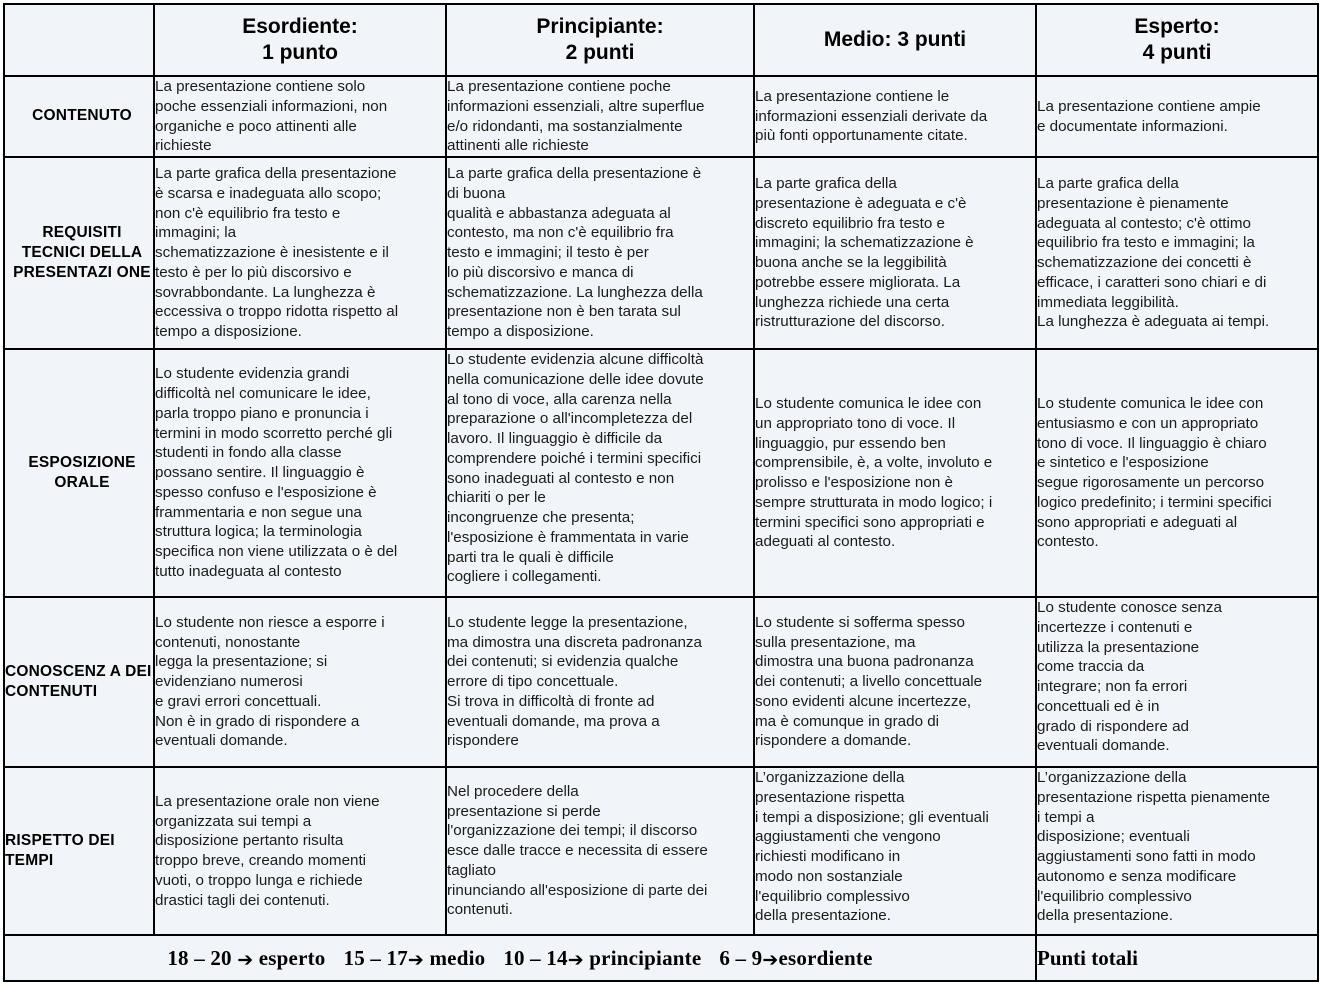  Describe the element at coordinates (535, 957) in the screenshot. I see `legend-range-principiante: 10 – 14` at that location.